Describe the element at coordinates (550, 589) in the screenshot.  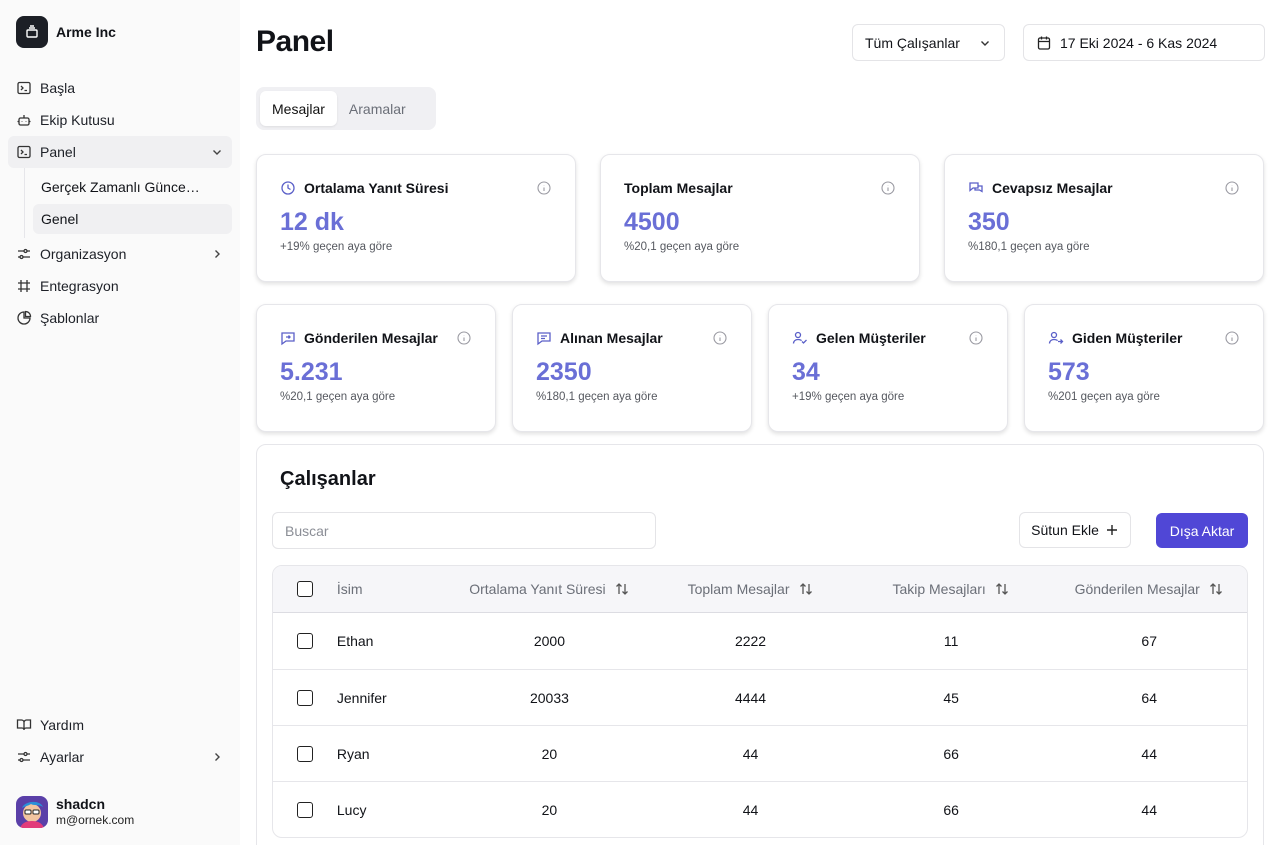
I see `column-header-avg-response: Ortalama Yanıt Süresi` at that location.